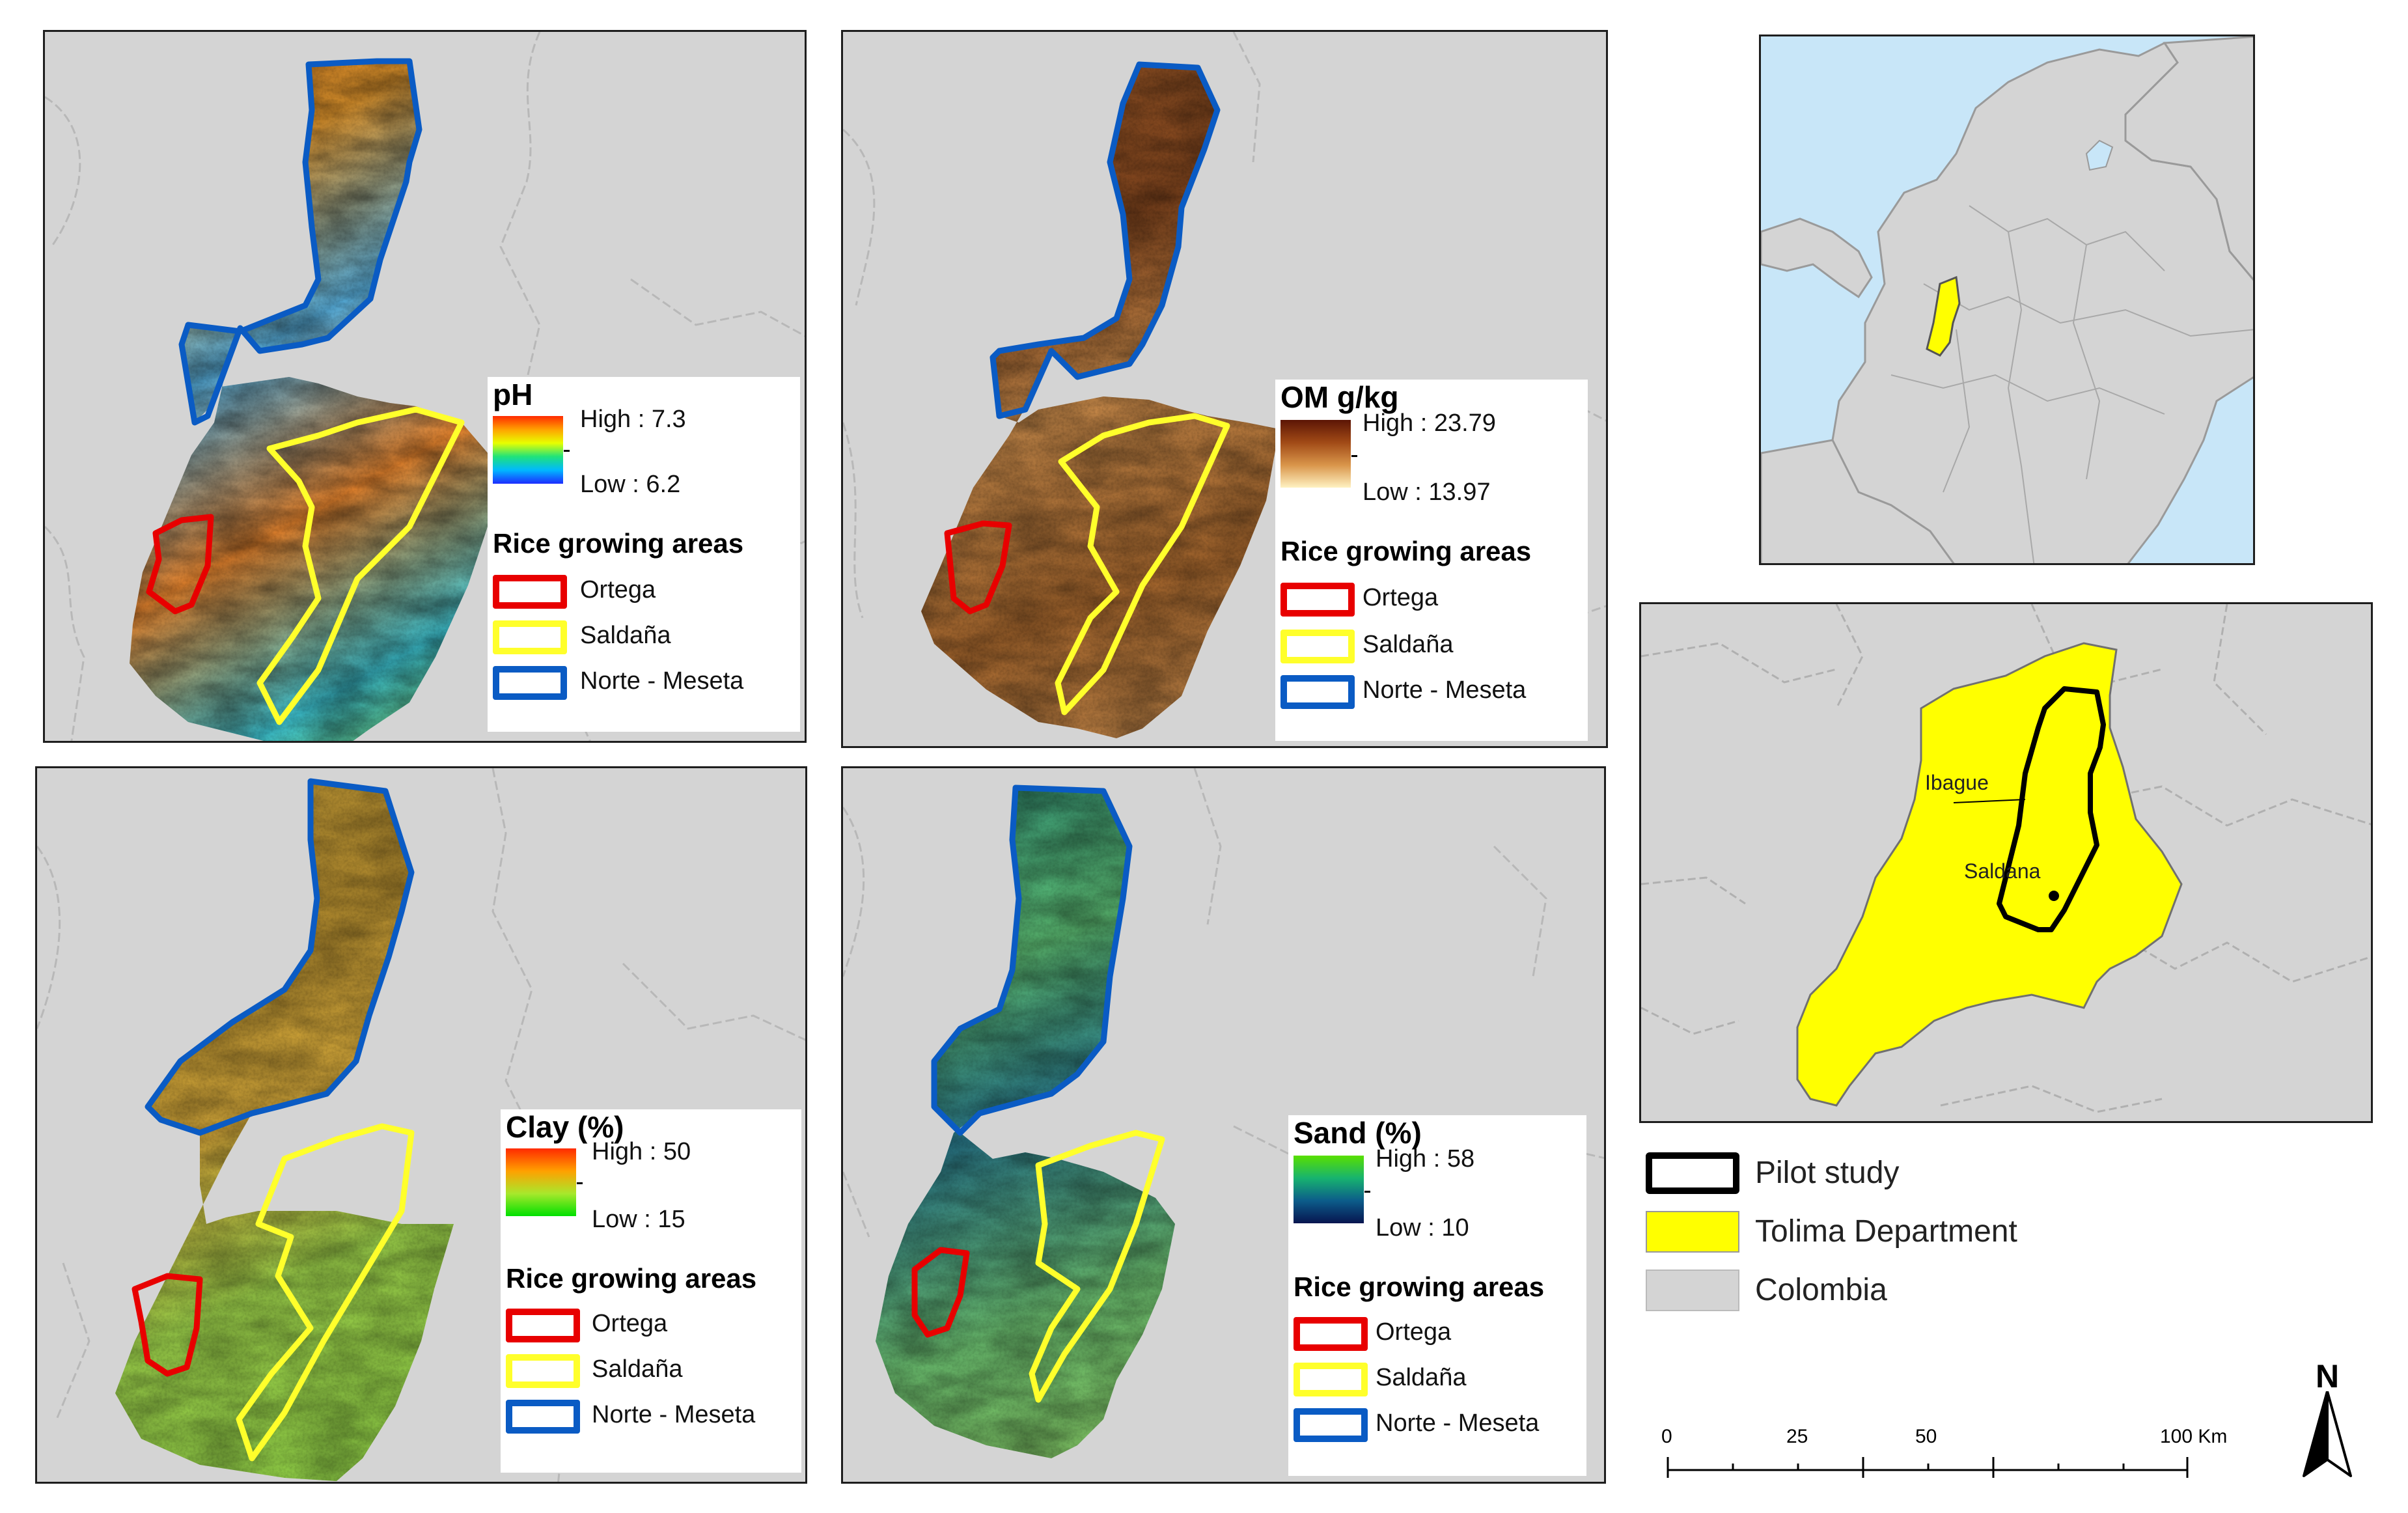 The width and height of the screenshot is (2408, 1513). I want to click on legend-label-colombia: Colombia, so click(1821, 1290).